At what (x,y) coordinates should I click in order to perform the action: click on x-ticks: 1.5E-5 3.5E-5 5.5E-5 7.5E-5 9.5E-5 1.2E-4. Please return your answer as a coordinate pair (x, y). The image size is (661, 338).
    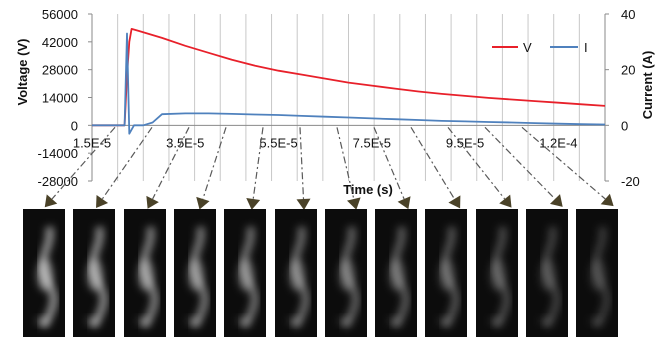
    Looking at the image, I should click on (325, 142).